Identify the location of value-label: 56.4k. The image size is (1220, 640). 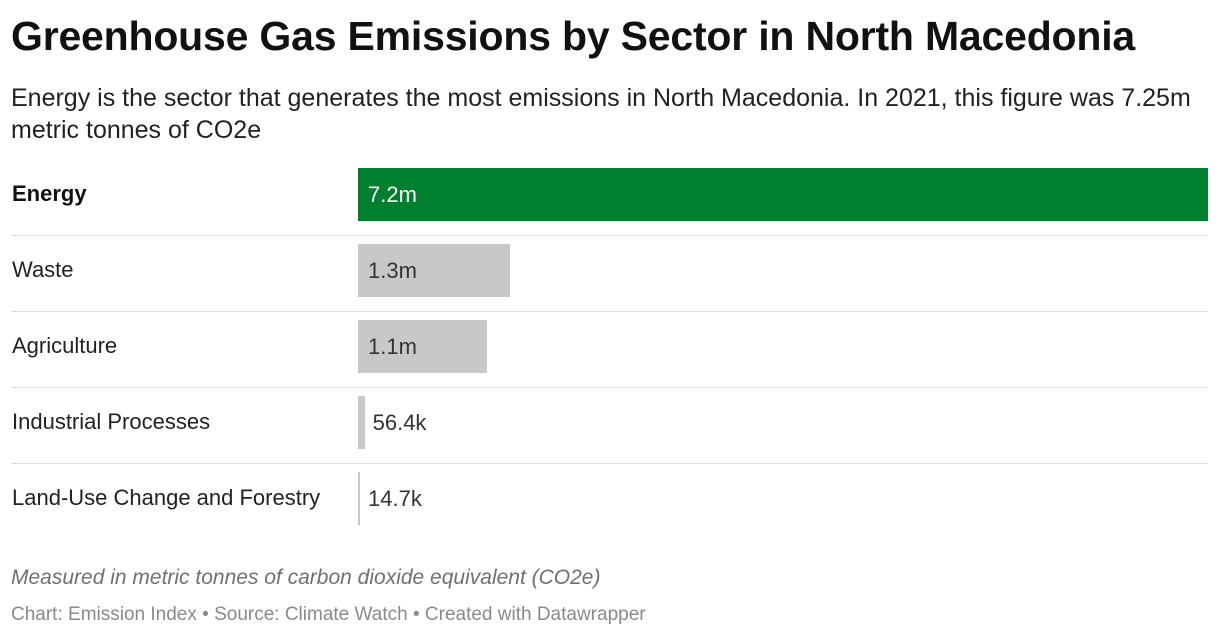
(399, 422).